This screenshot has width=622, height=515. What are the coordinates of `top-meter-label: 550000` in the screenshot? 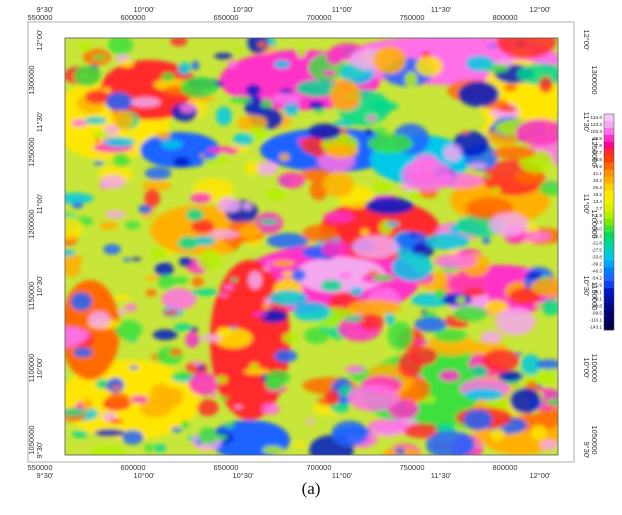 It's located at (39, 17).